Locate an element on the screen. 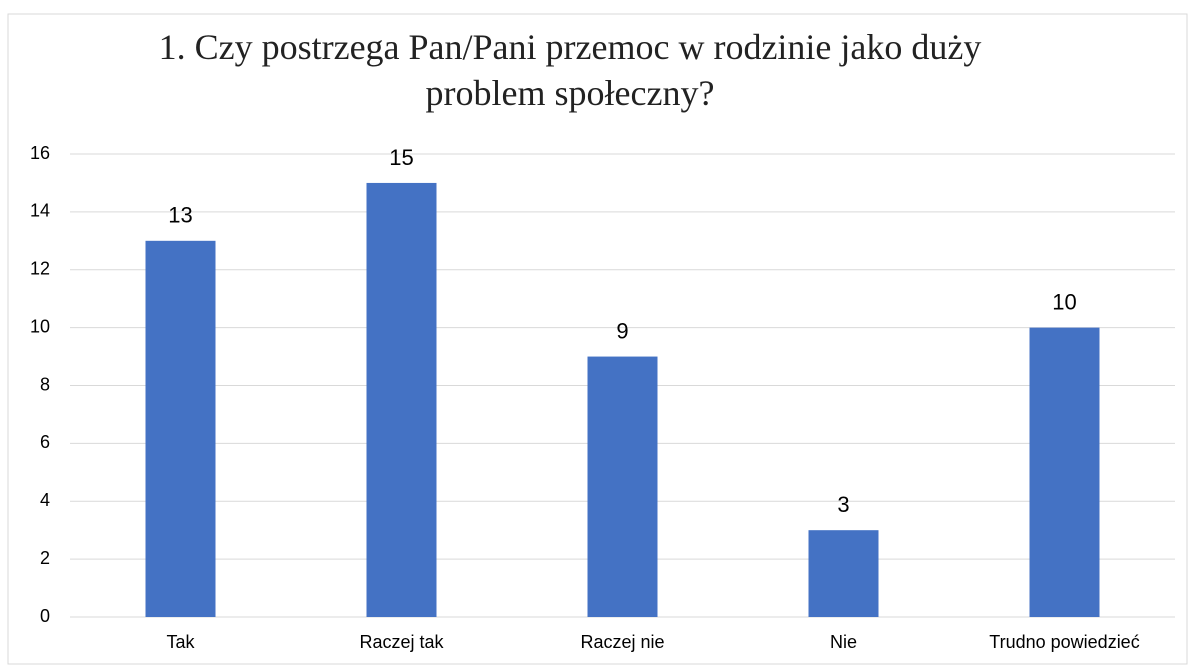 The height and width of the screenshot is (669, 1195). y-tick-label: 0 is located at coordinates (45, 616).